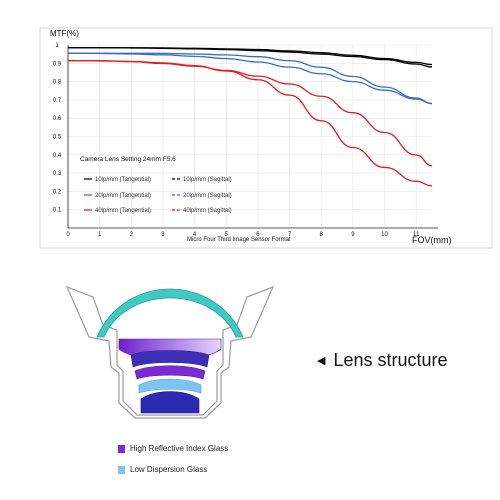 The height and width of the screenshot is (500, 500). I want to click on lens-structure-label: ◀ Lens structure, so click(382, 360).